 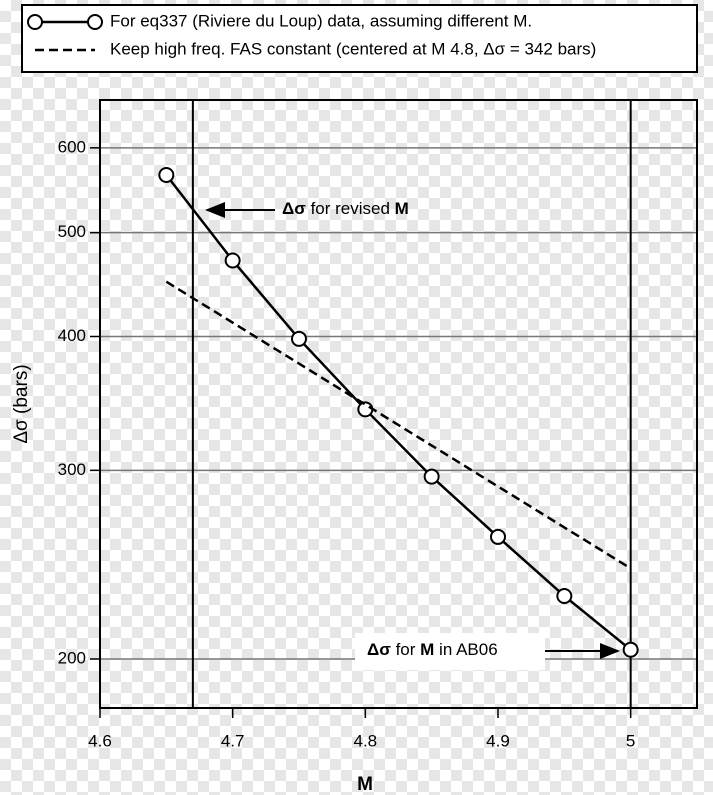 I want to click on y-tick-label: 300, so click(x=72, y=469).